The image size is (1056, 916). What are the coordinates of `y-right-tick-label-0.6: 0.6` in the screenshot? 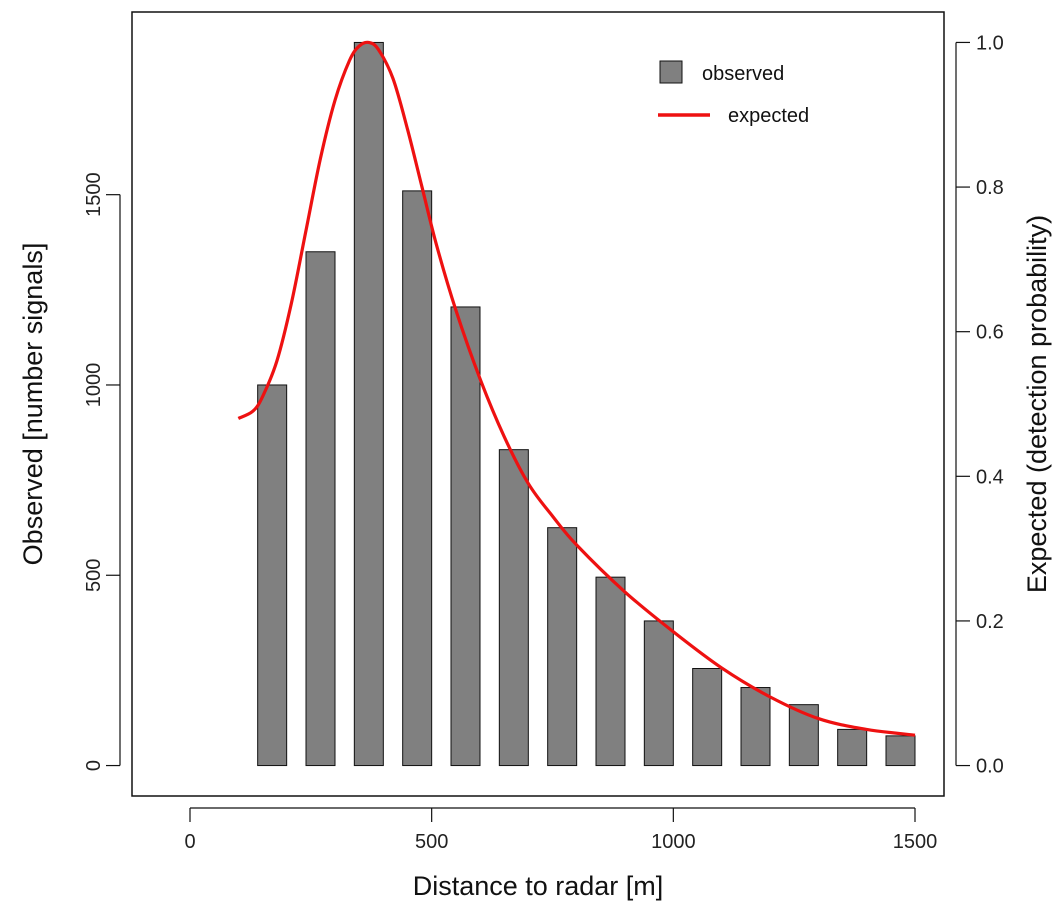 It's located at (990, 333).